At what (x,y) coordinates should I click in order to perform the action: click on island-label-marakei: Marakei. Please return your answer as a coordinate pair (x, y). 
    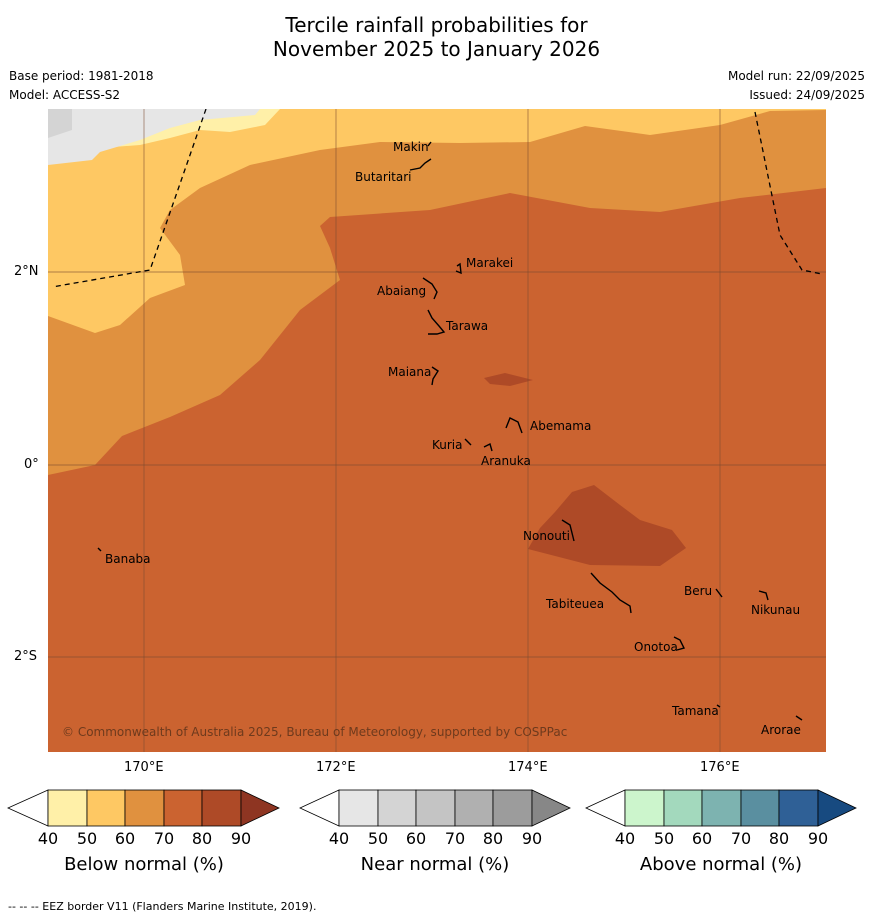
    Looking at the image, I should click on (490, 263).